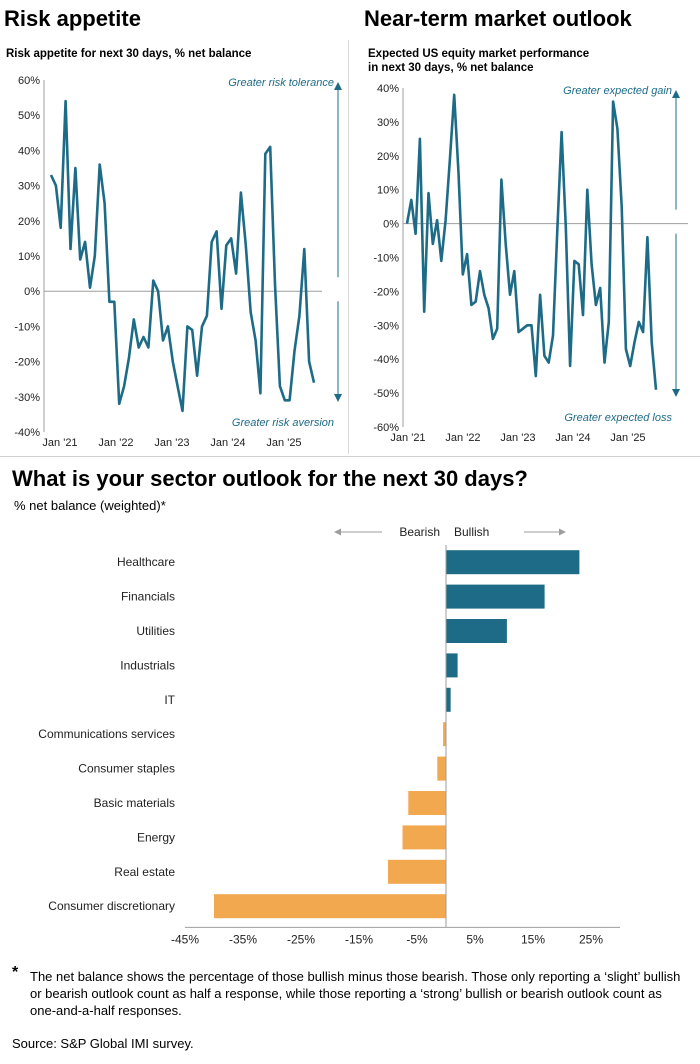  I want to click on category-label: IT, so click(169, 700).